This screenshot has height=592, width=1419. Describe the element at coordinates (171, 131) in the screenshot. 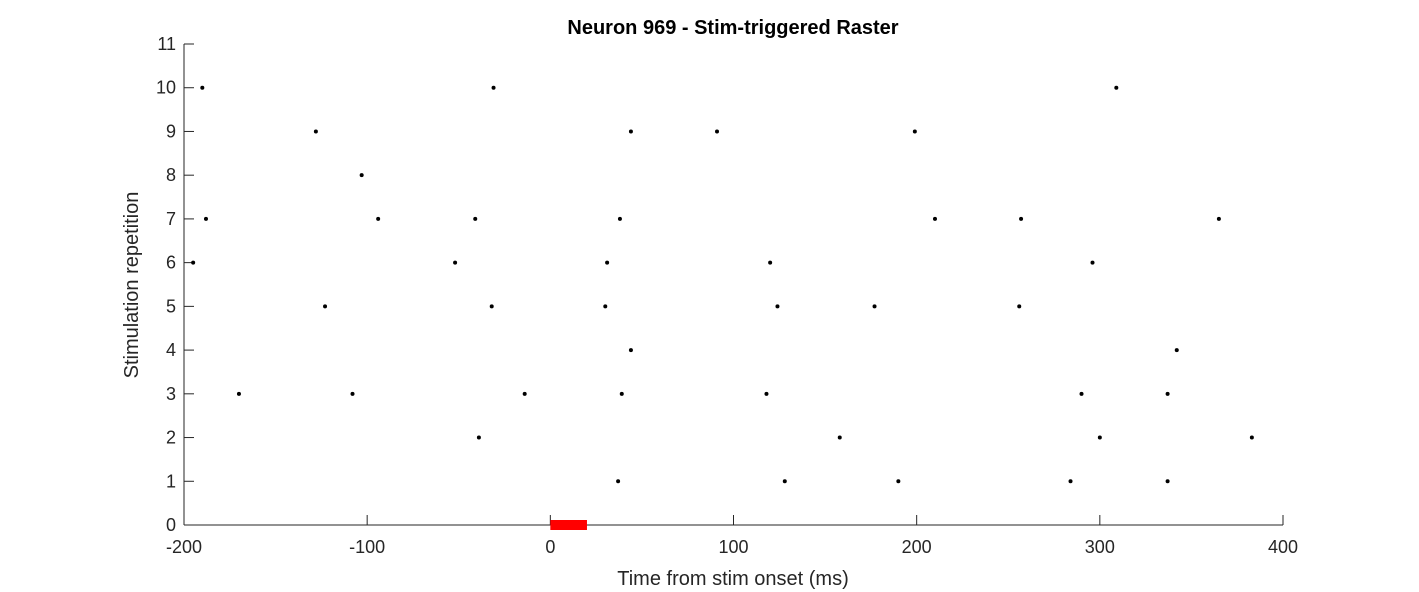

I see `y-tick-label: 9` at that location.